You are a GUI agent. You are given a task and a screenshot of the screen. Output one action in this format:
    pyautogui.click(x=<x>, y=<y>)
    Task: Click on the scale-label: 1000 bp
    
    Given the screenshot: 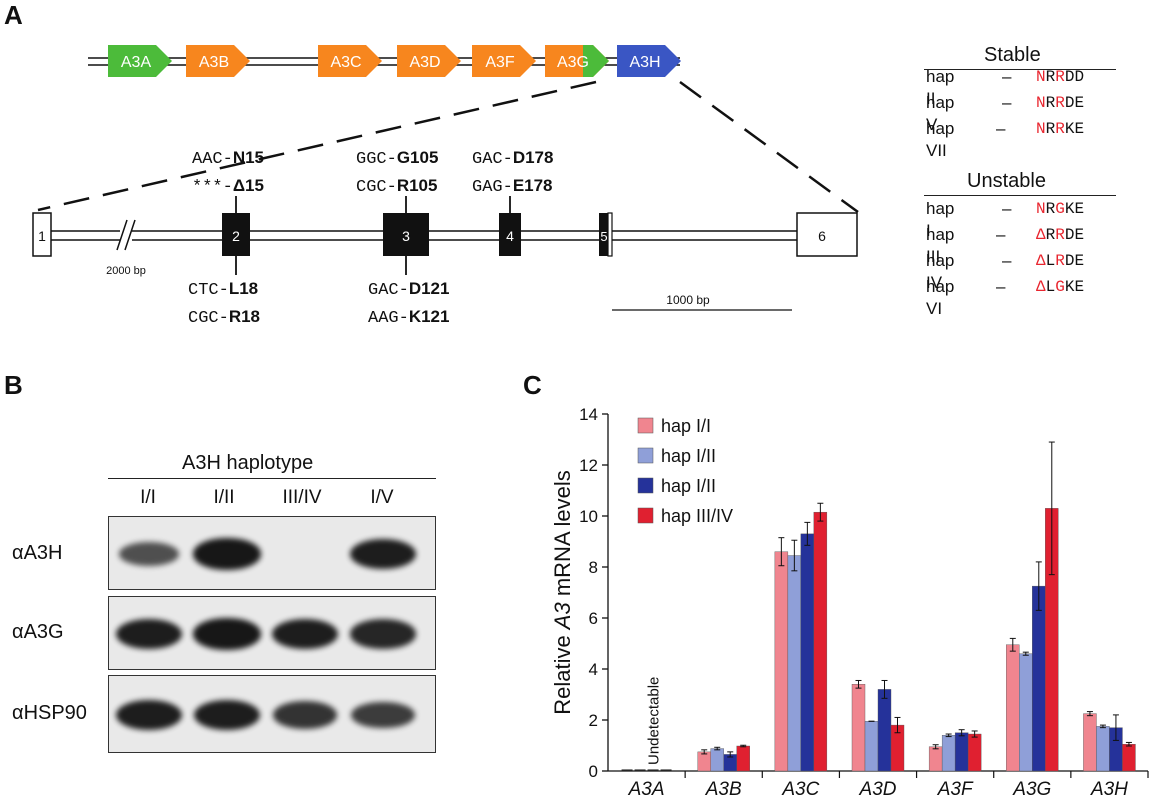 What is the action you would take?
    pyautogui.click(x=688, y=300)
    